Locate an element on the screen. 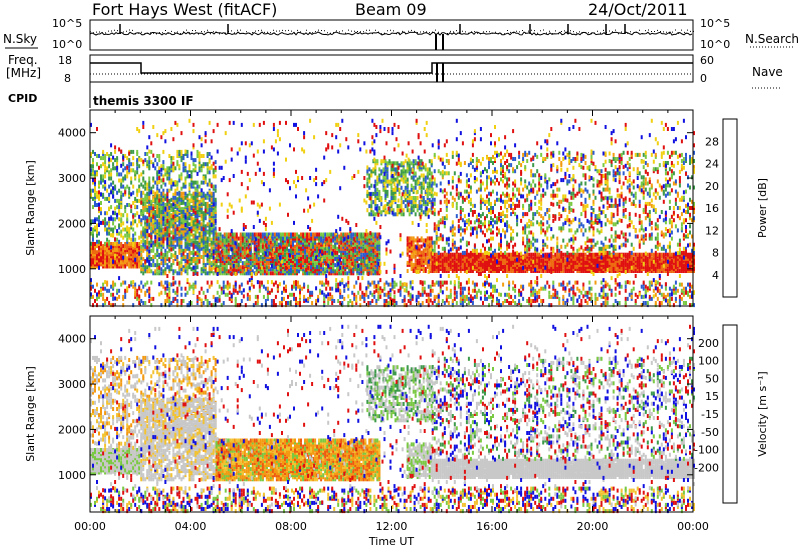 Image resolution: width=800 pixels, height=554 pixels. nave-tick-high: 60 is located at coordinates (707, 60).